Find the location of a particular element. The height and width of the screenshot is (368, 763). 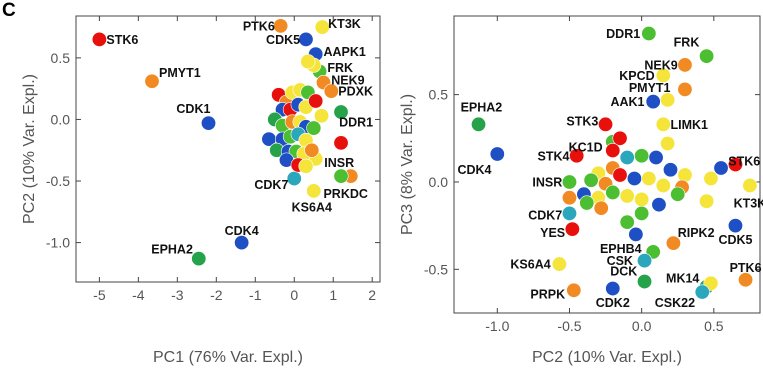

point-label: CDK7 is located at coordinates (545, 216).